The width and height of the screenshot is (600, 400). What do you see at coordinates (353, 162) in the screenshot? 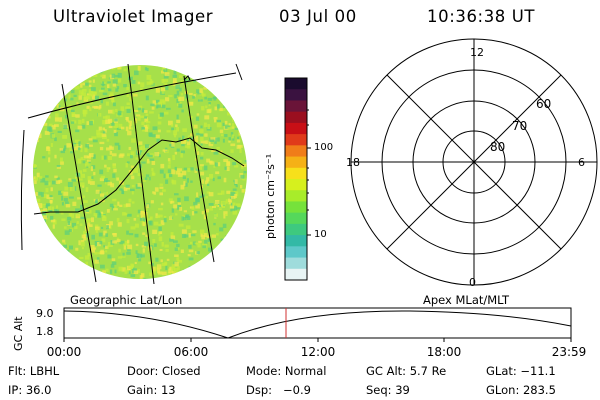
I see `mlt-label-18: 18` at bounding box center [353, 162].